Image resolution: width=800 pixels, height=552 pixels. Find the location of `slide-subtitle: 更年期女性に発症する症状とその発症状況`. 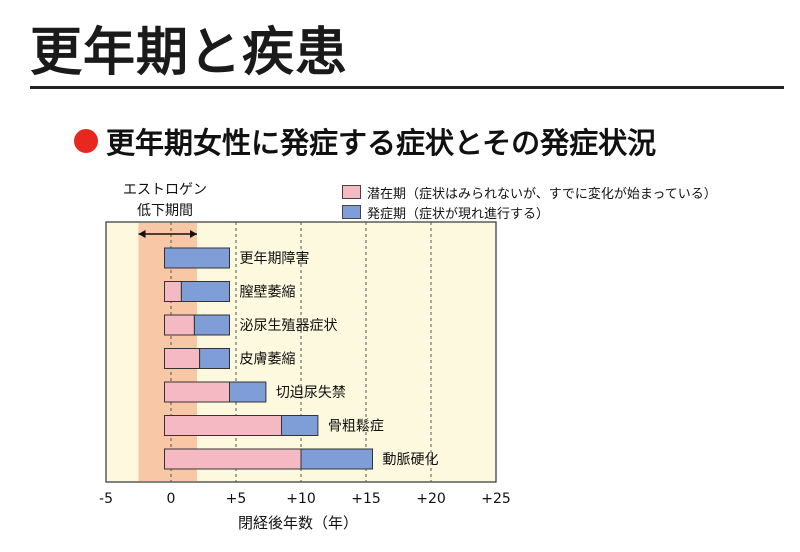

slide-subtitle: 更年期女性に発症する症状とその発症状況 is located at coordinates (365, 141).